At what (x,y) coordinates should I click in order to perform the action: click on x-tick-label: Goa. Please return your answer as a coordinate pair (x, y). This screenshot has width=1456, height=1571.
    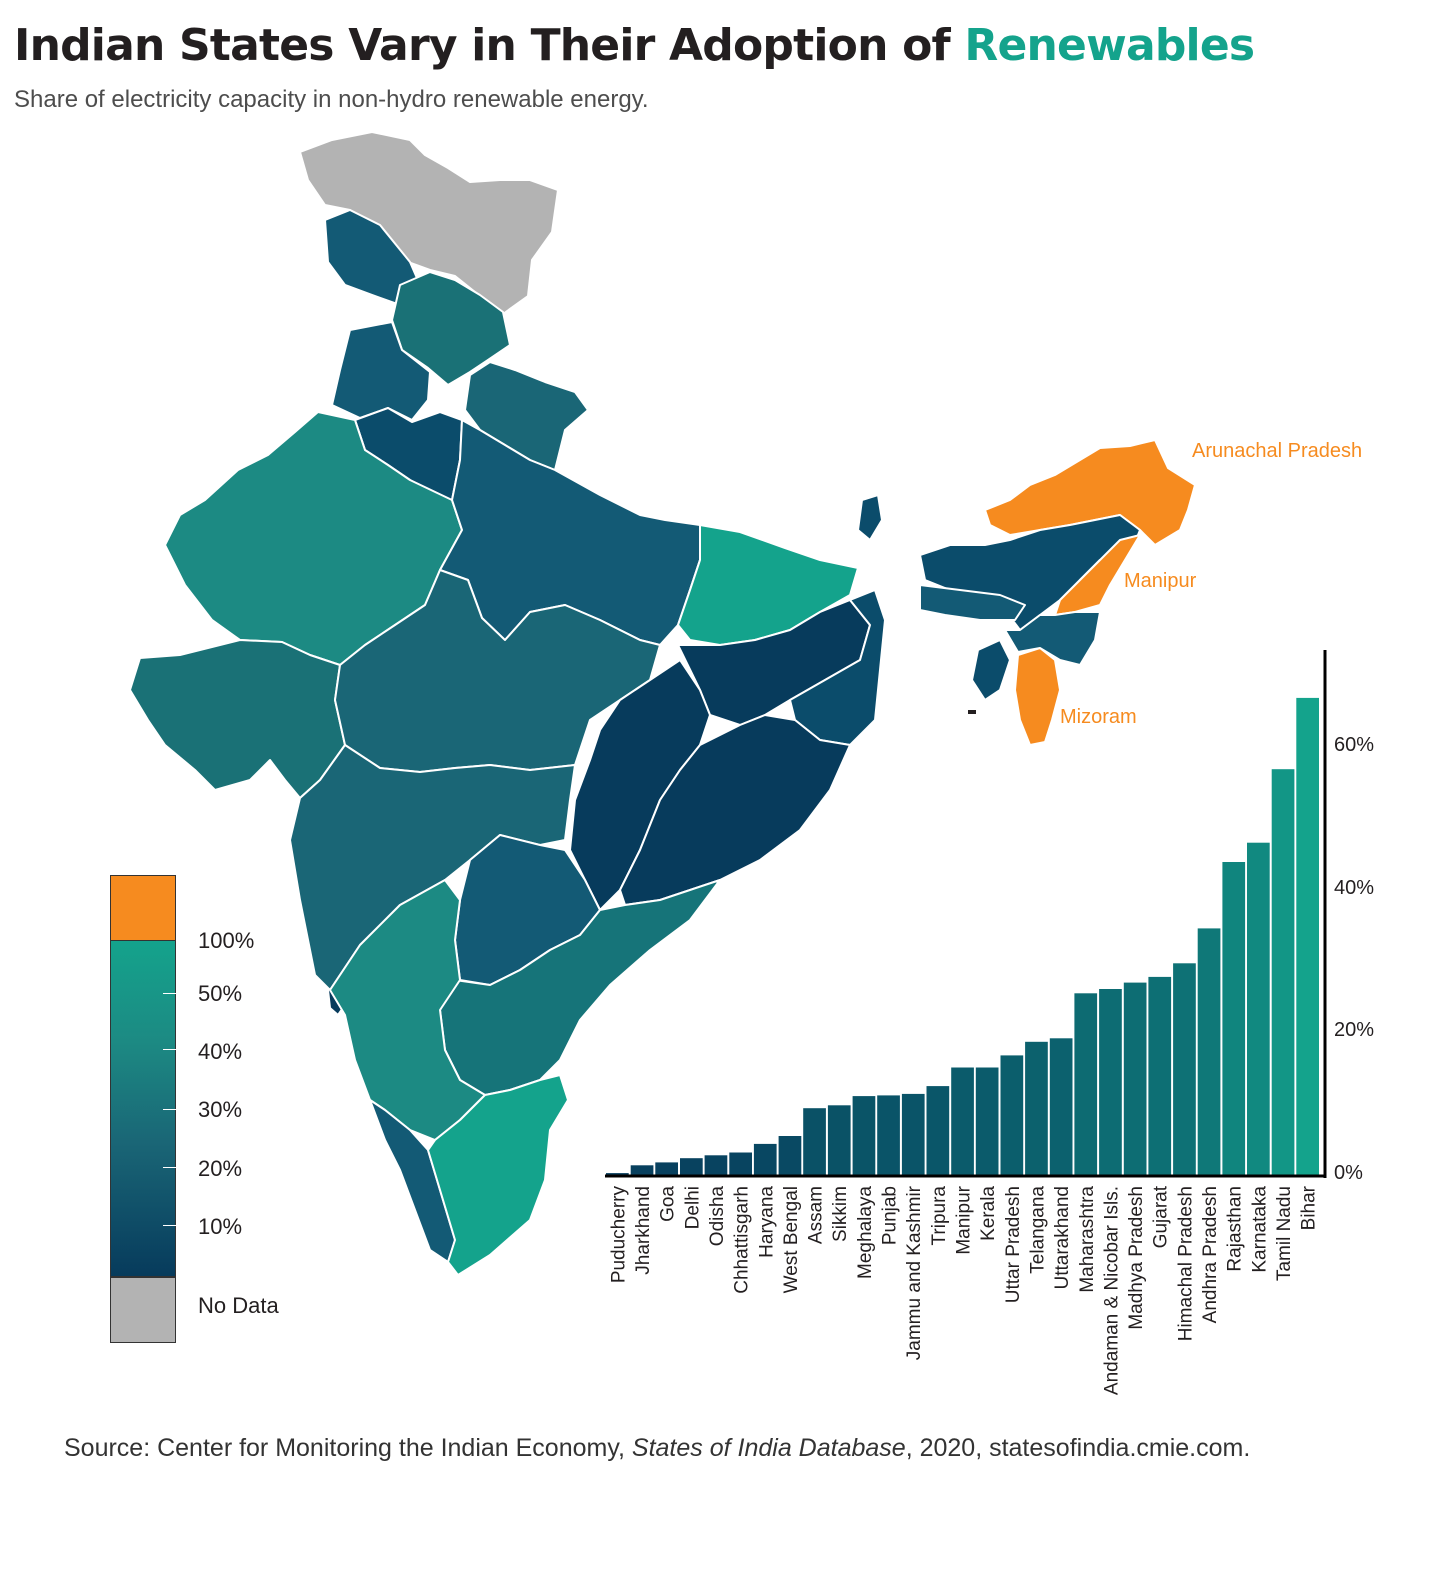
    Looking at the image, I should click on (668, 1204).